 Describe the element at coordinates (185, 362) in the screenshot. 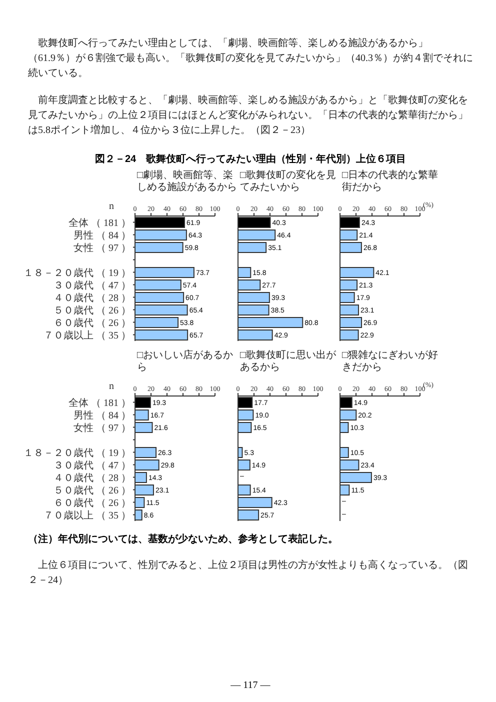

I see `chart-title: □おいしい店があるから` at that location.